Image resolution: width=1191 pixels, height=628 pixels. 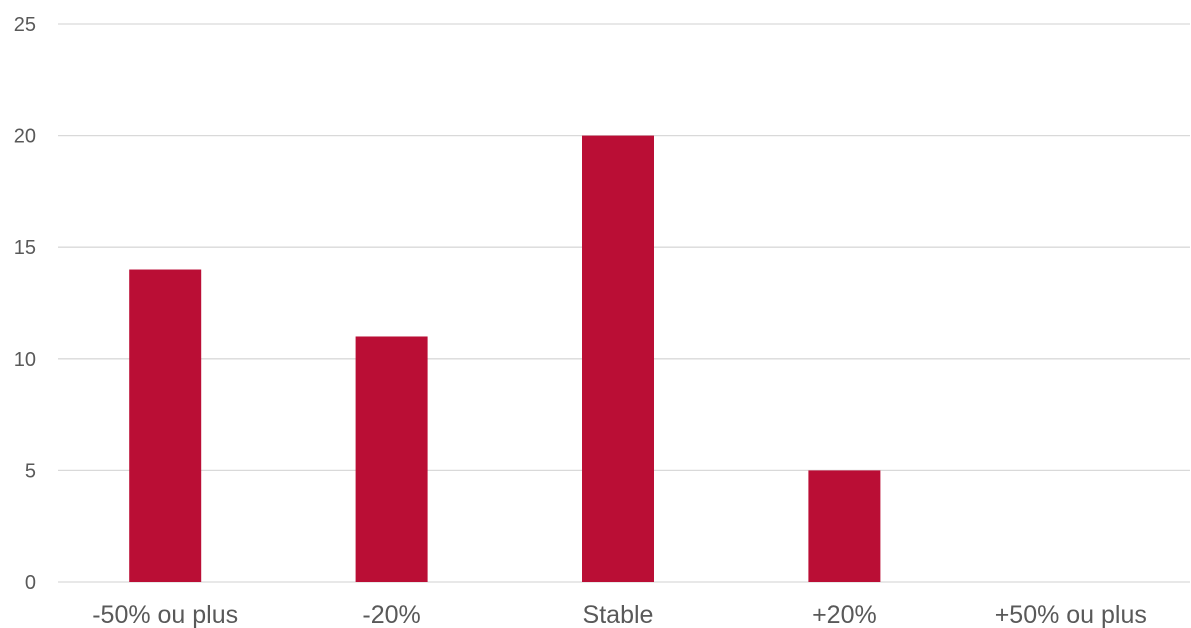 I want to click on y-tick-label-5: 5, so click(x=30, y=471).